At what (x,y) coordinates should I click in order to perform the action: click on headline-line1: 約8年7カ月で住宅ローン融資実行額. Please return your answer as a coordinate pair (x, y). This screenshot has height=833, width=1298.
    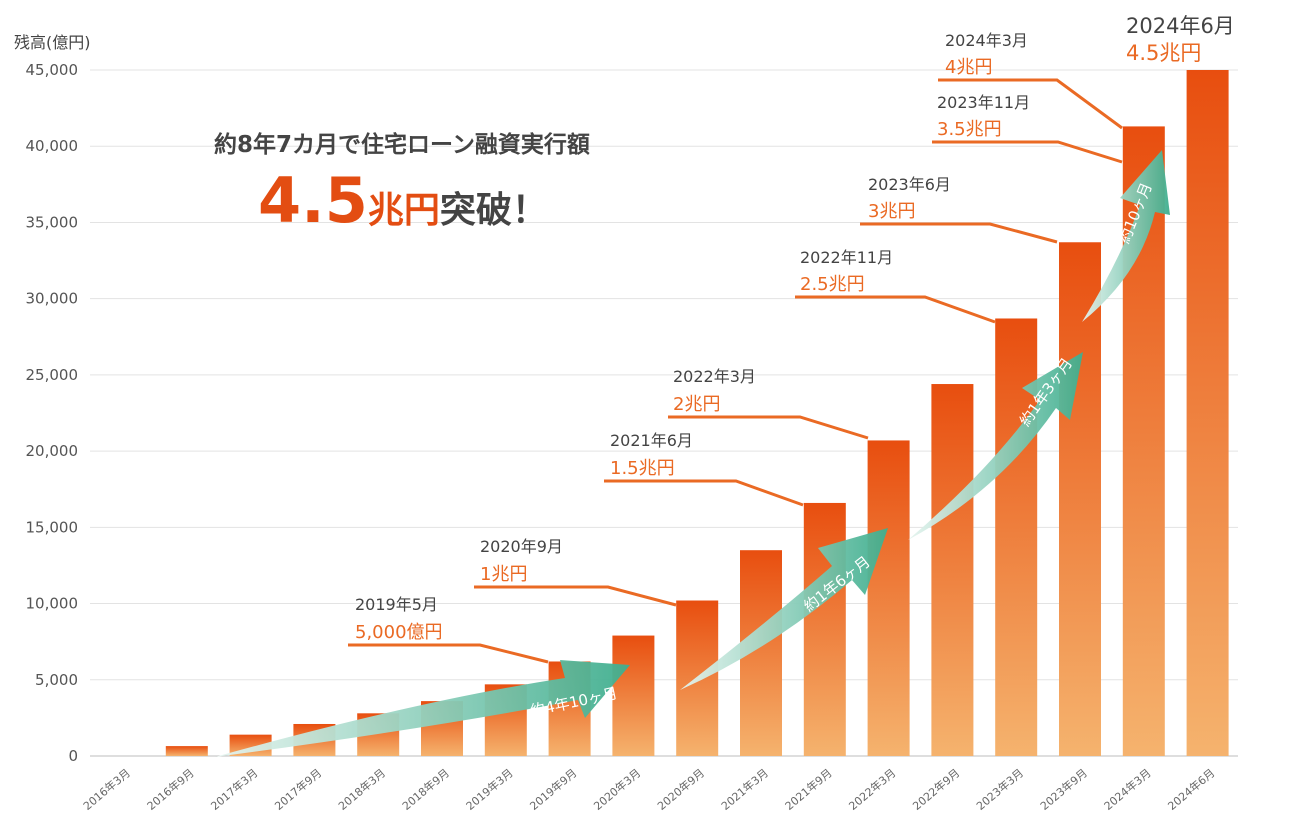
    Looking at the image, I should click on (402, 144).